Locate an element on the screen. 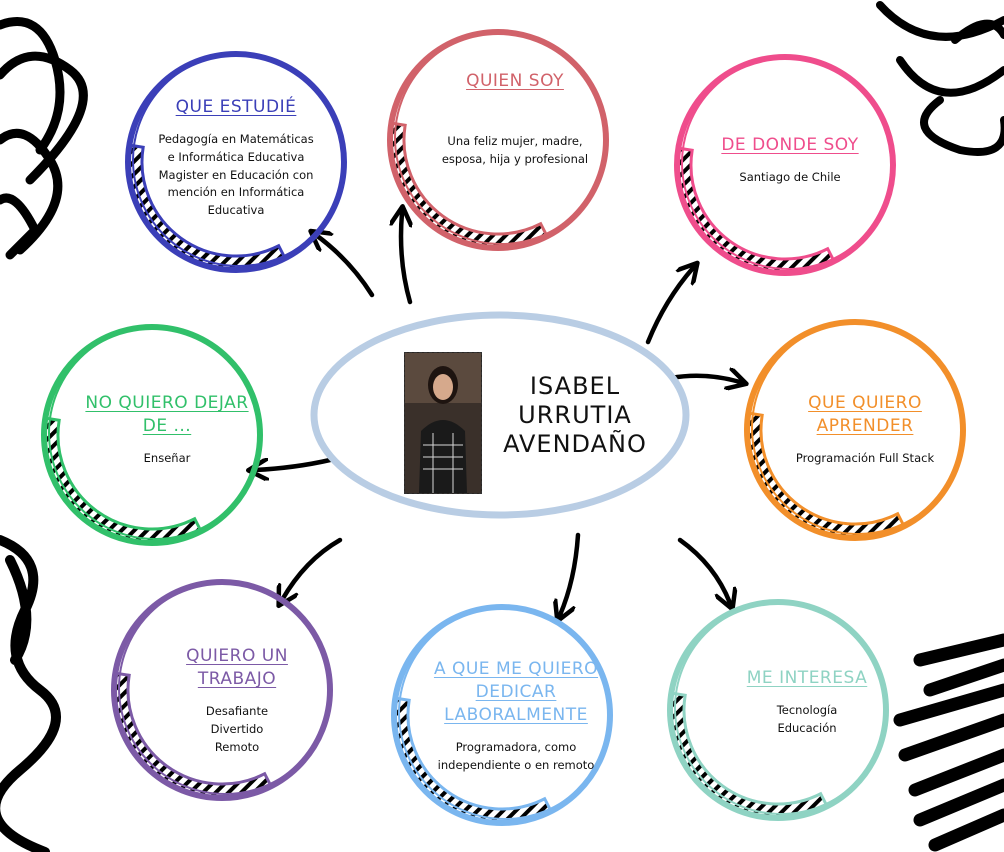 Image resolution: width=1004 pixels, height=852 pixels. name-line-3: AVENDAÑO is located at coordinates (575, 443).